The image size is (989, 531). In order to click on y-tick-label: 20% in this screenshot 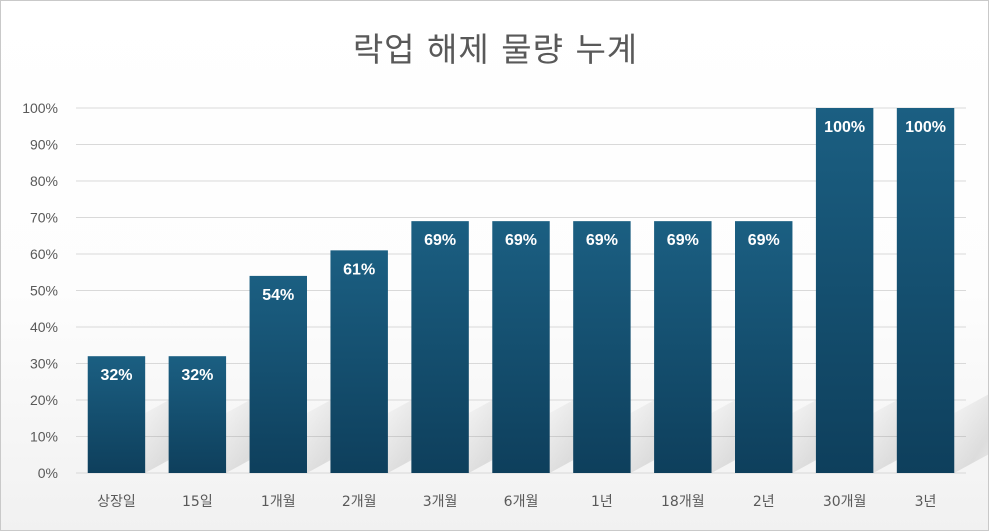, I will do `click(44, 400)`.